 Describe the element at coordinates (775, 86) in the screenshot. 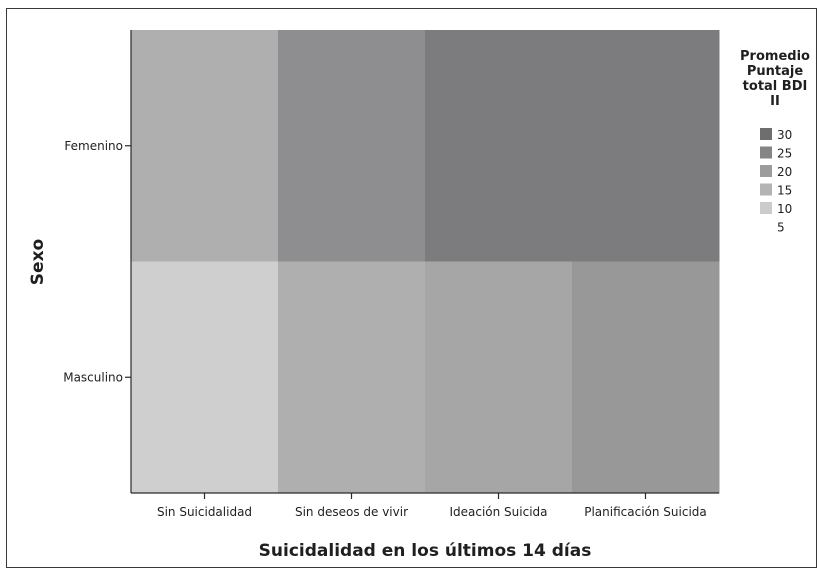

I see `legend-title-line: total BDI` at that location.